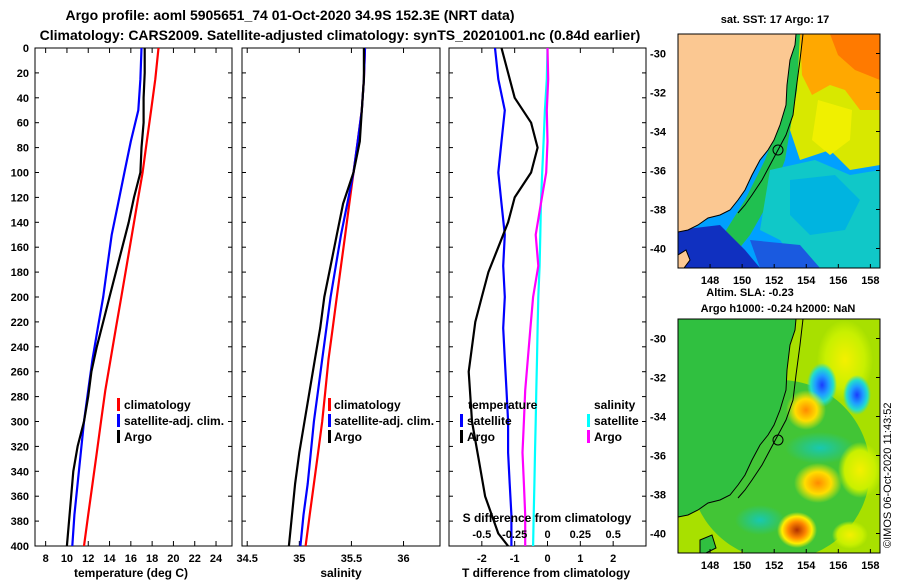 The image size is (900, 580). What do you see at coordinates (778, 440) in the screenshot?
I see `sla-argo-marker` at bounding box center [778, 440].